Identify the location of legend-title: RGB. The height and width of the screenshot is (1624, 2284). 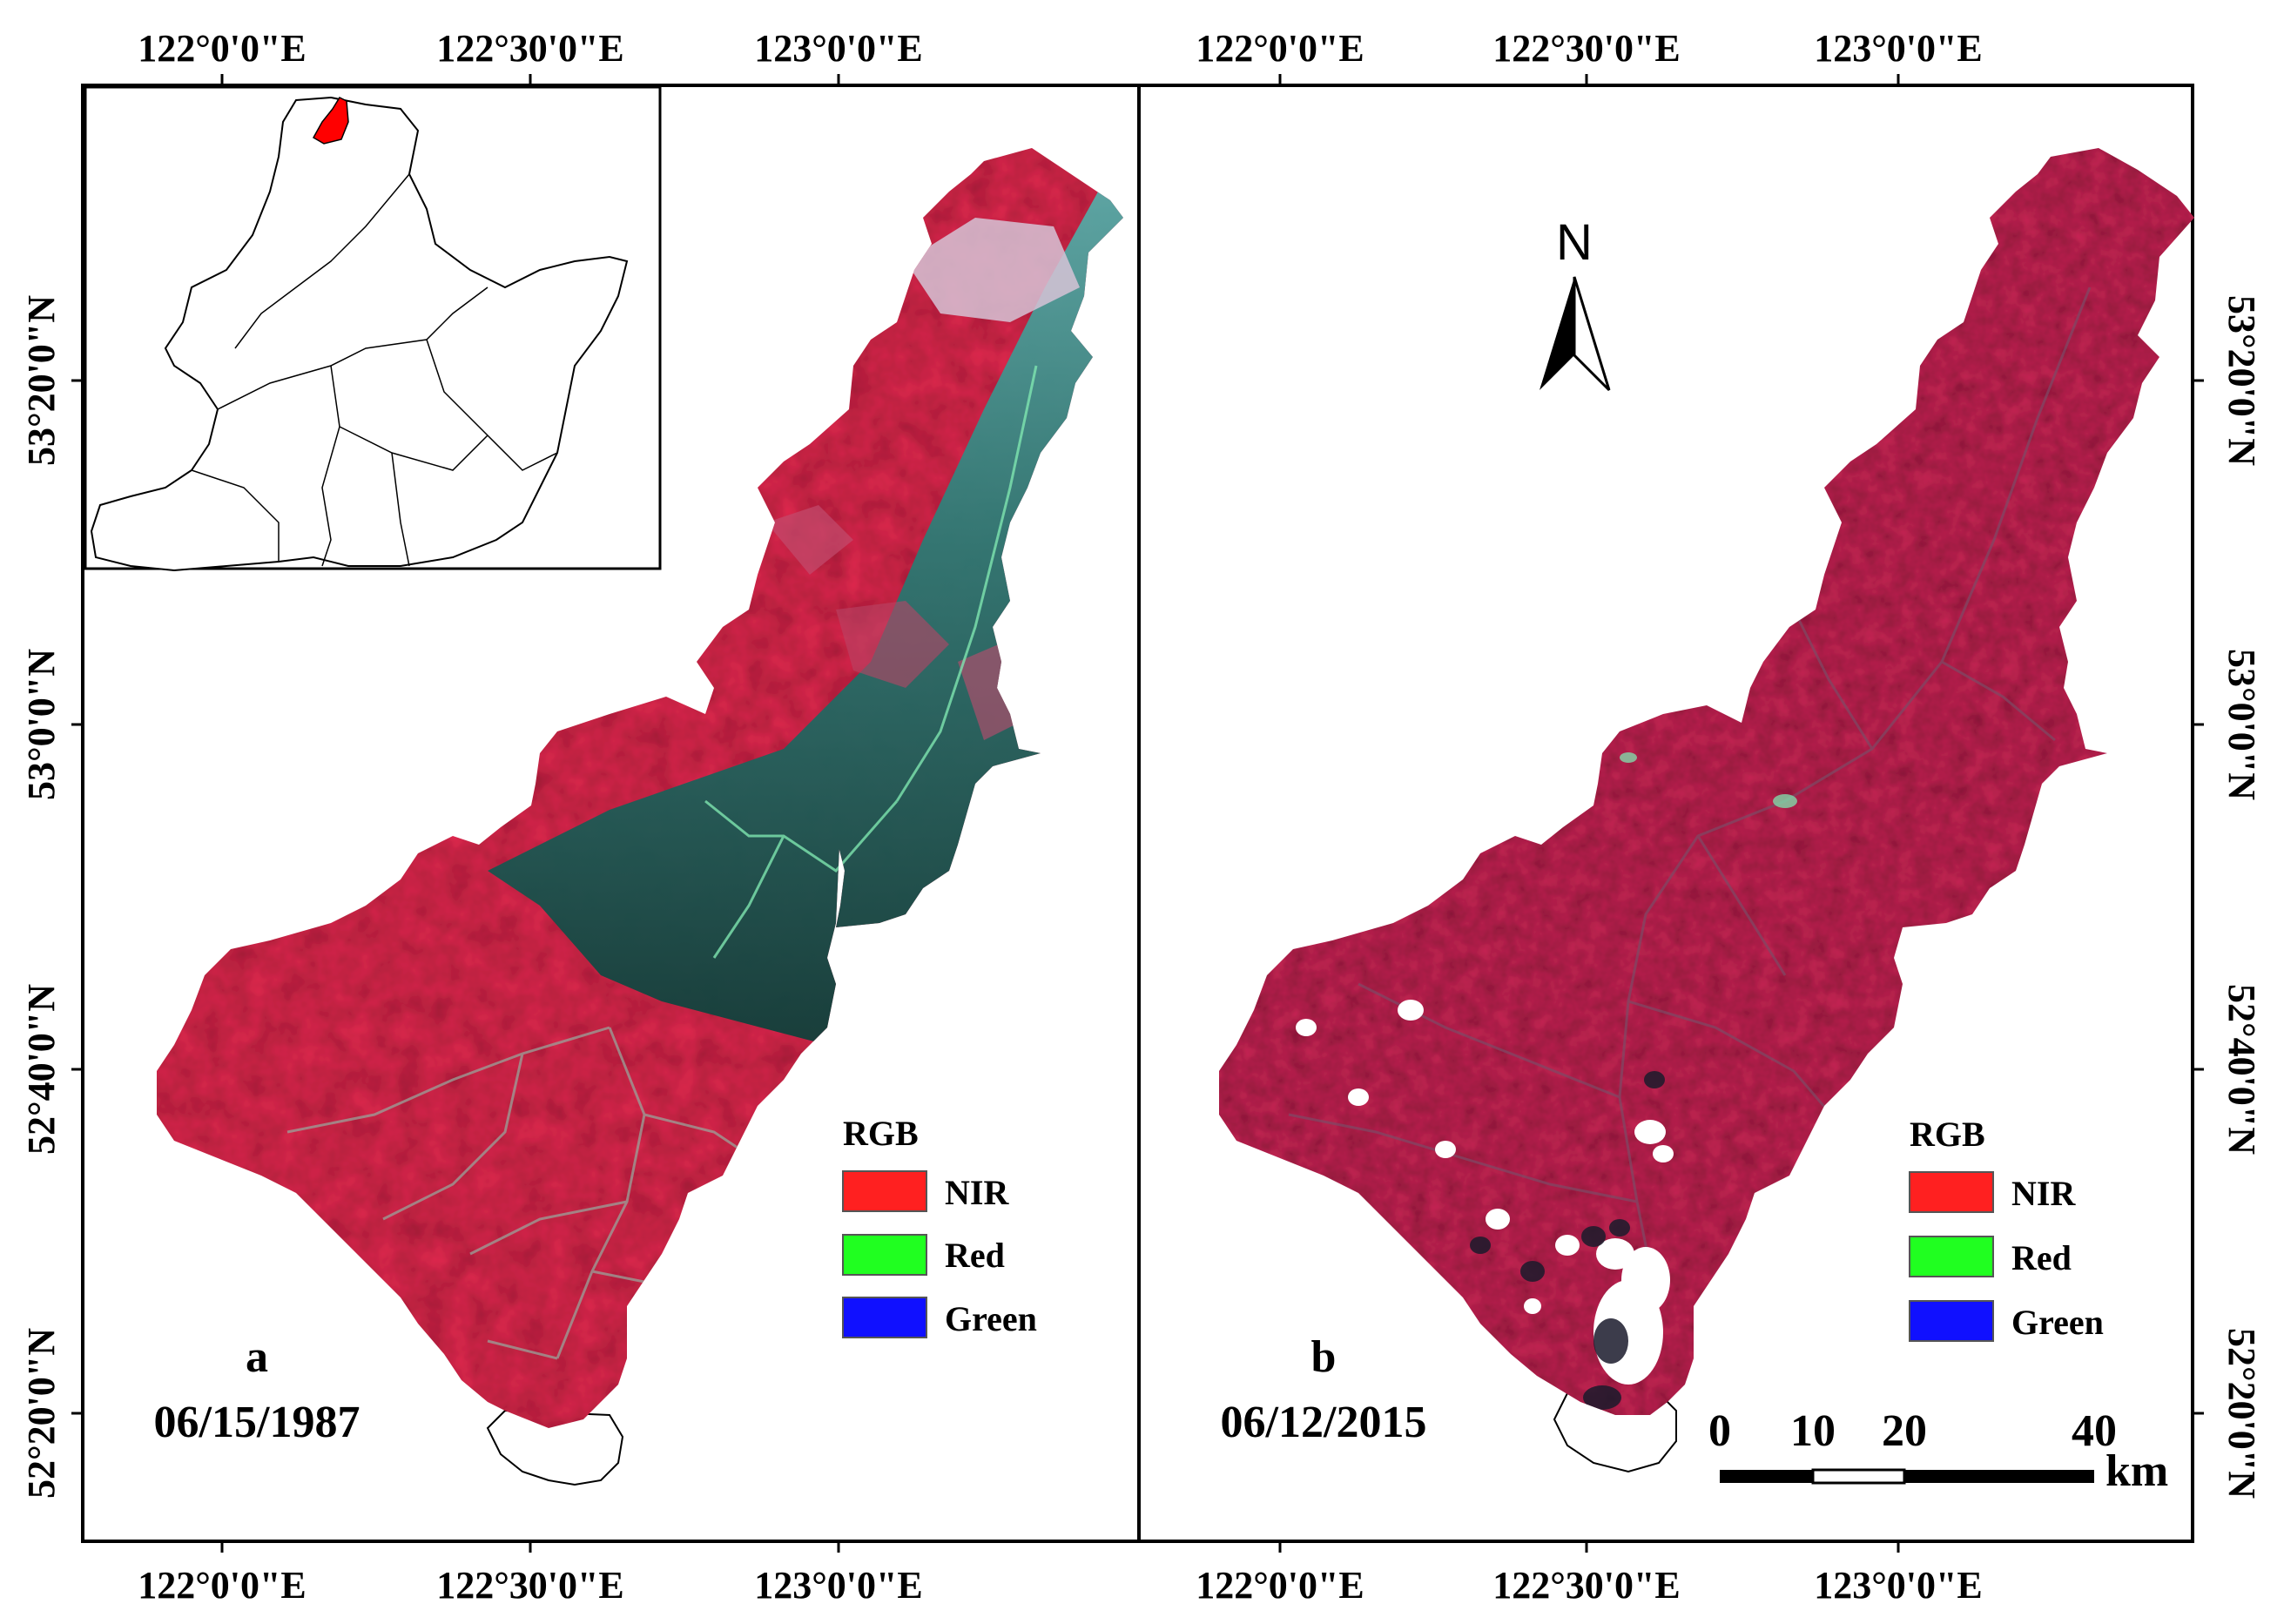
(881, 1134).